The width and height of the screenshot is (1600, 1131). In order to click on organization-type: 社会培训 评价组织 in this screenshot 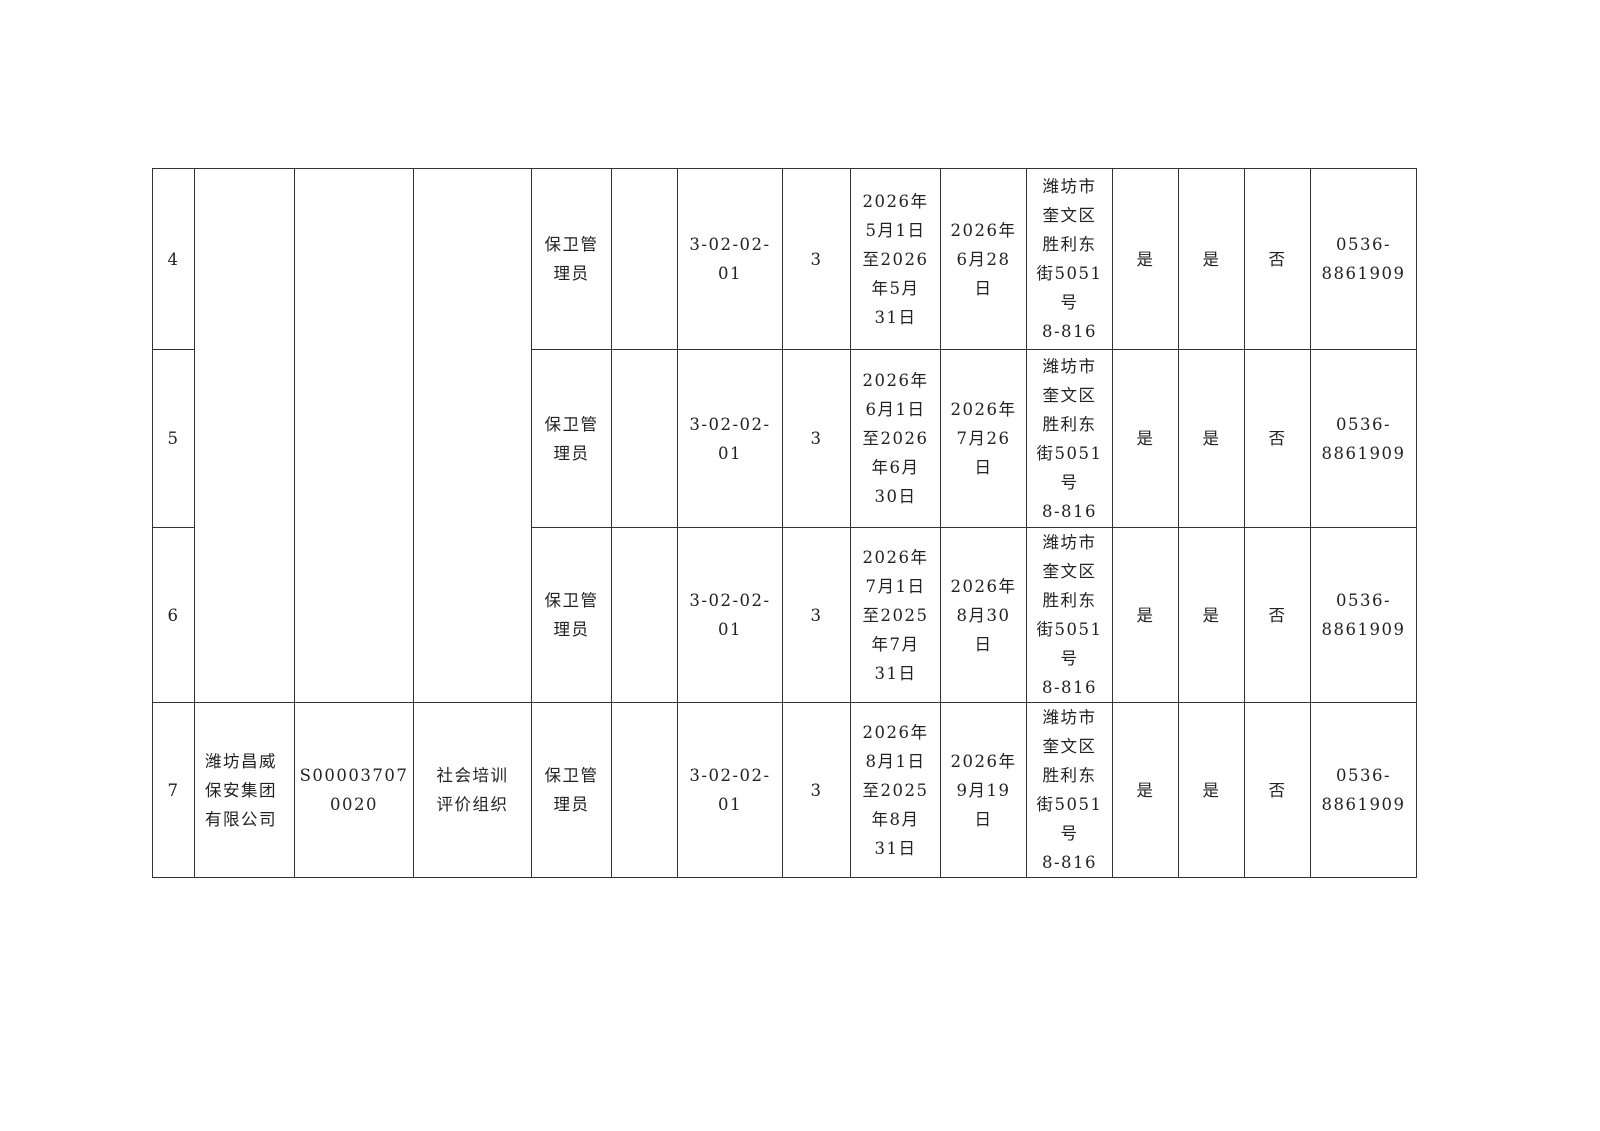, I will do `click(472, 790)`.